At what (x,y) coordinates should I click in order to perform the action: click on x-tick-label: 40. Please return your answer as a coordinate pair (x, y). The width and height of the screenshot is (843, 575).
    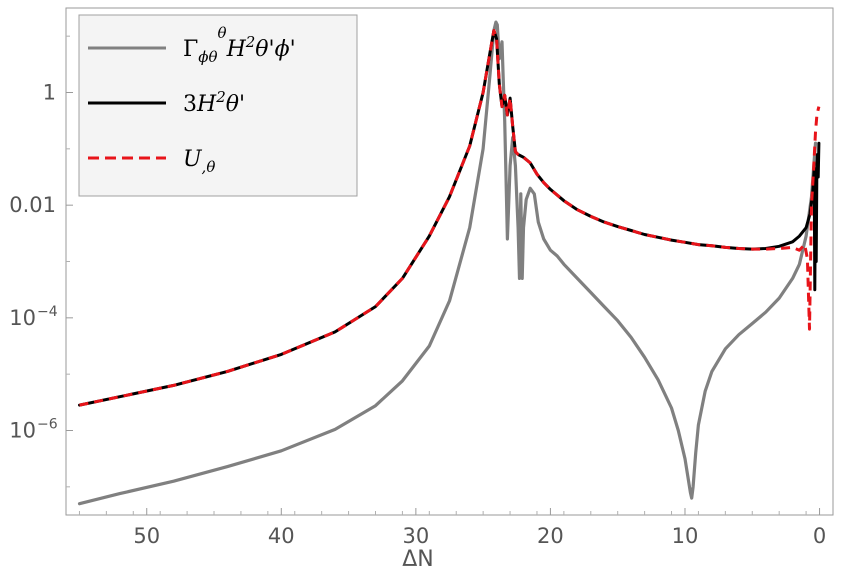
    Looking at the image, I should click on (281, 536).